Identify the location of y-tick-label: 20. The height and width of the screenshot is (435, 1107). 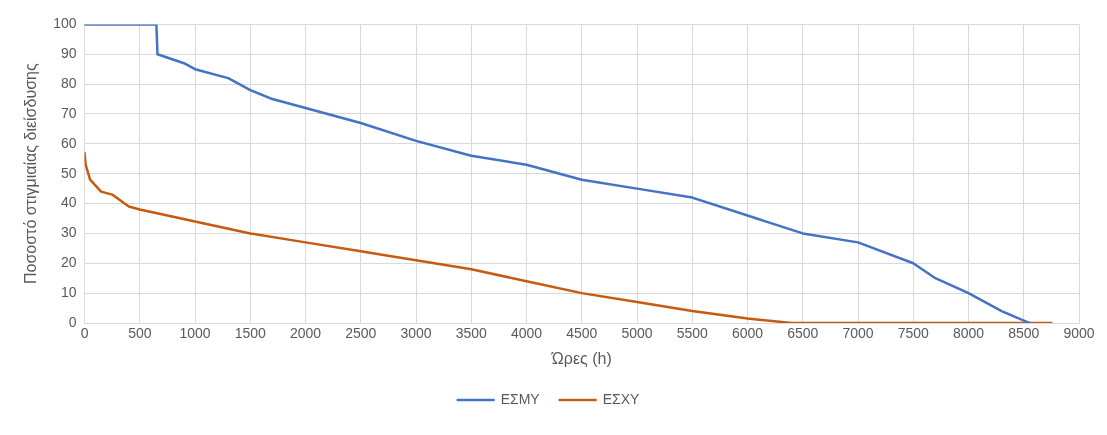
(68, 262).